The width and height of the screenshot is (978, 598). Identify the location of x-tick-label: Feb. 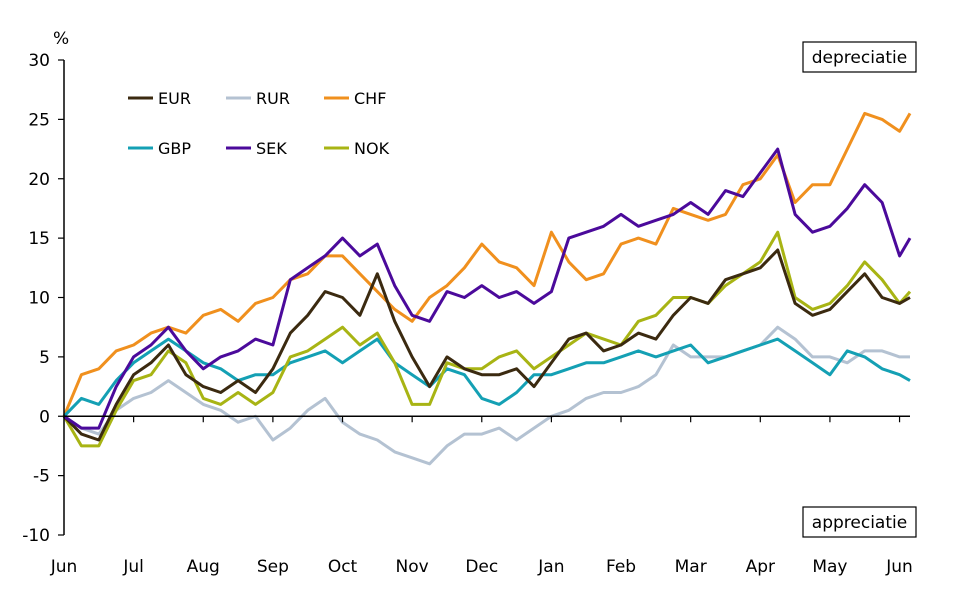
(621, 567).